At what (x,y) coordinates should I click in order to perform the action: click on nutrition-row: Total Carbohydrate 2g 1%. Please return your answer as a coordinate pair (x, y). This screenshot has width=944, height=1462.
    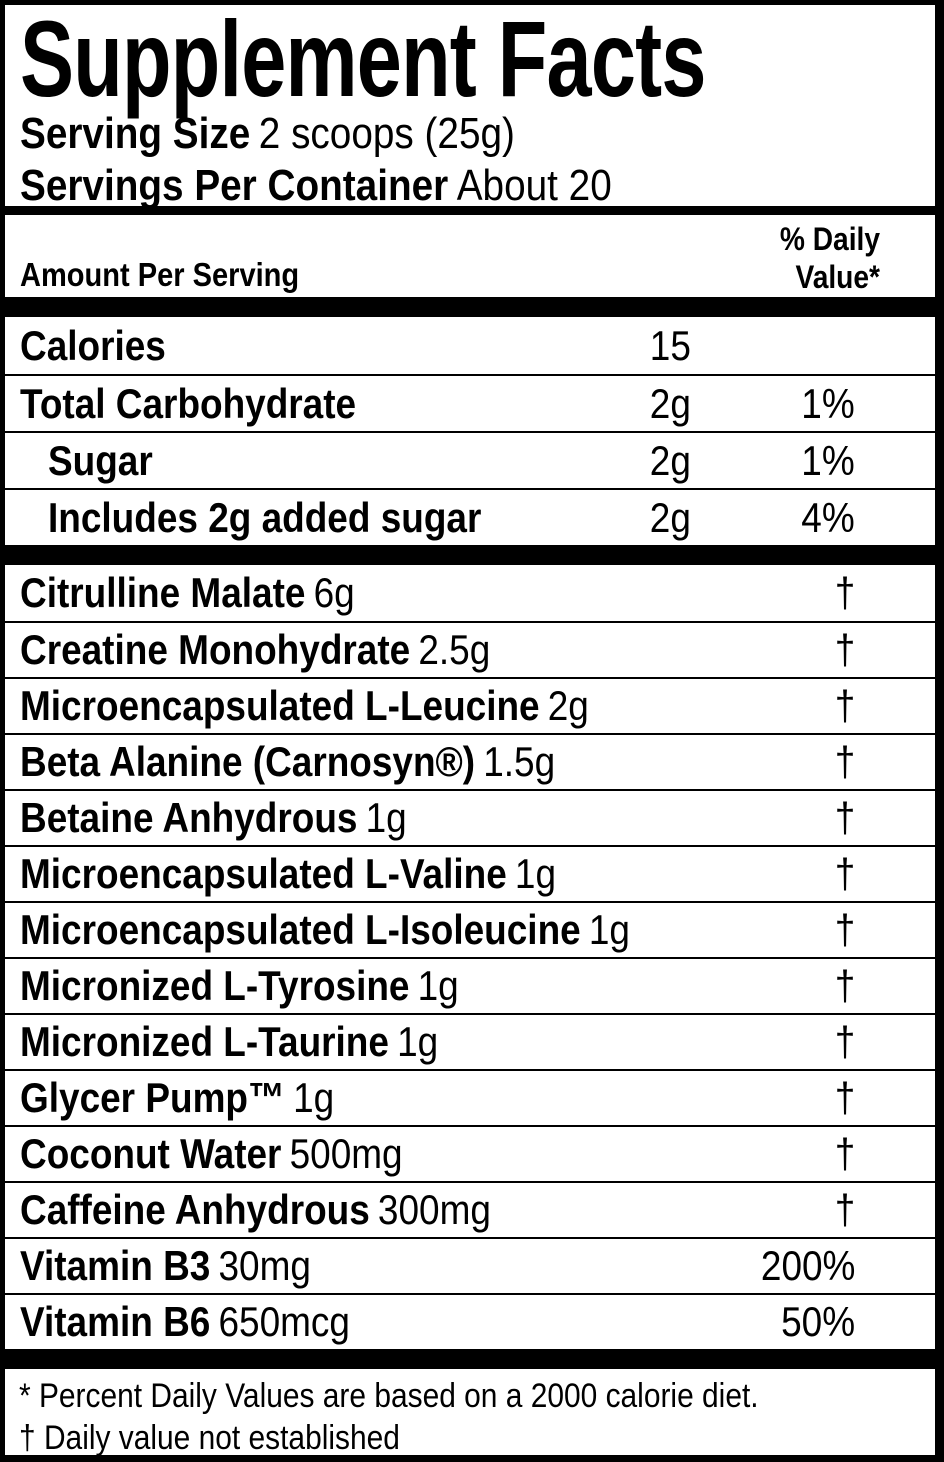
    Looking at the image, I should click on (470, 402).